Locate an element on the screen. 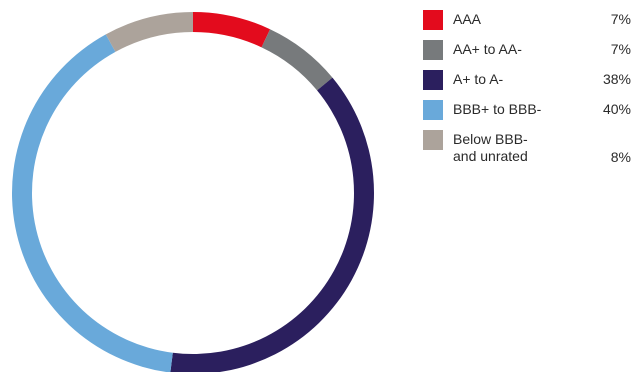 This screenshot has height=372, width=633. legend-swatch-below-bbb is located at coordinates (433, 140).